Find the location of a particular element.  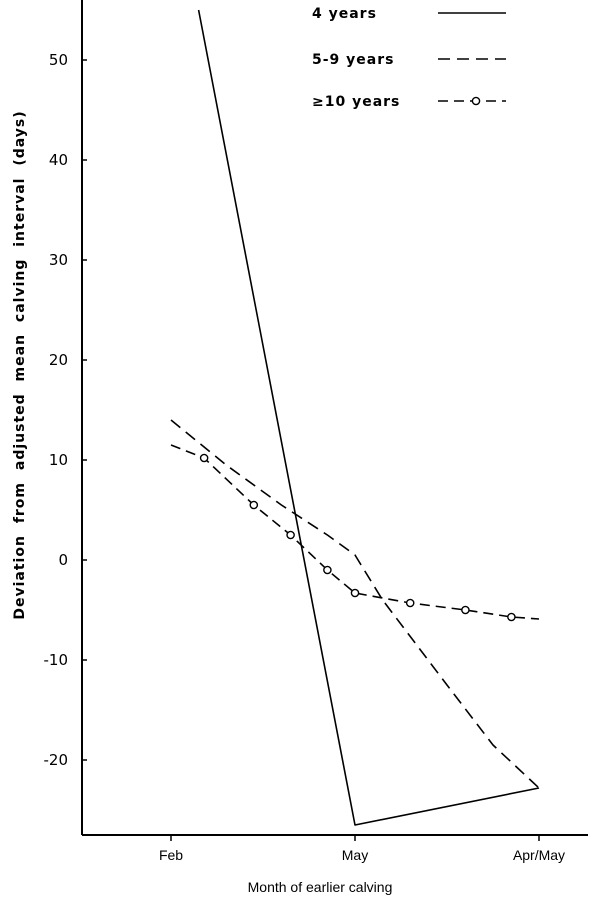

x-tick-label: Apr/May is located at coordinates (539, 855).